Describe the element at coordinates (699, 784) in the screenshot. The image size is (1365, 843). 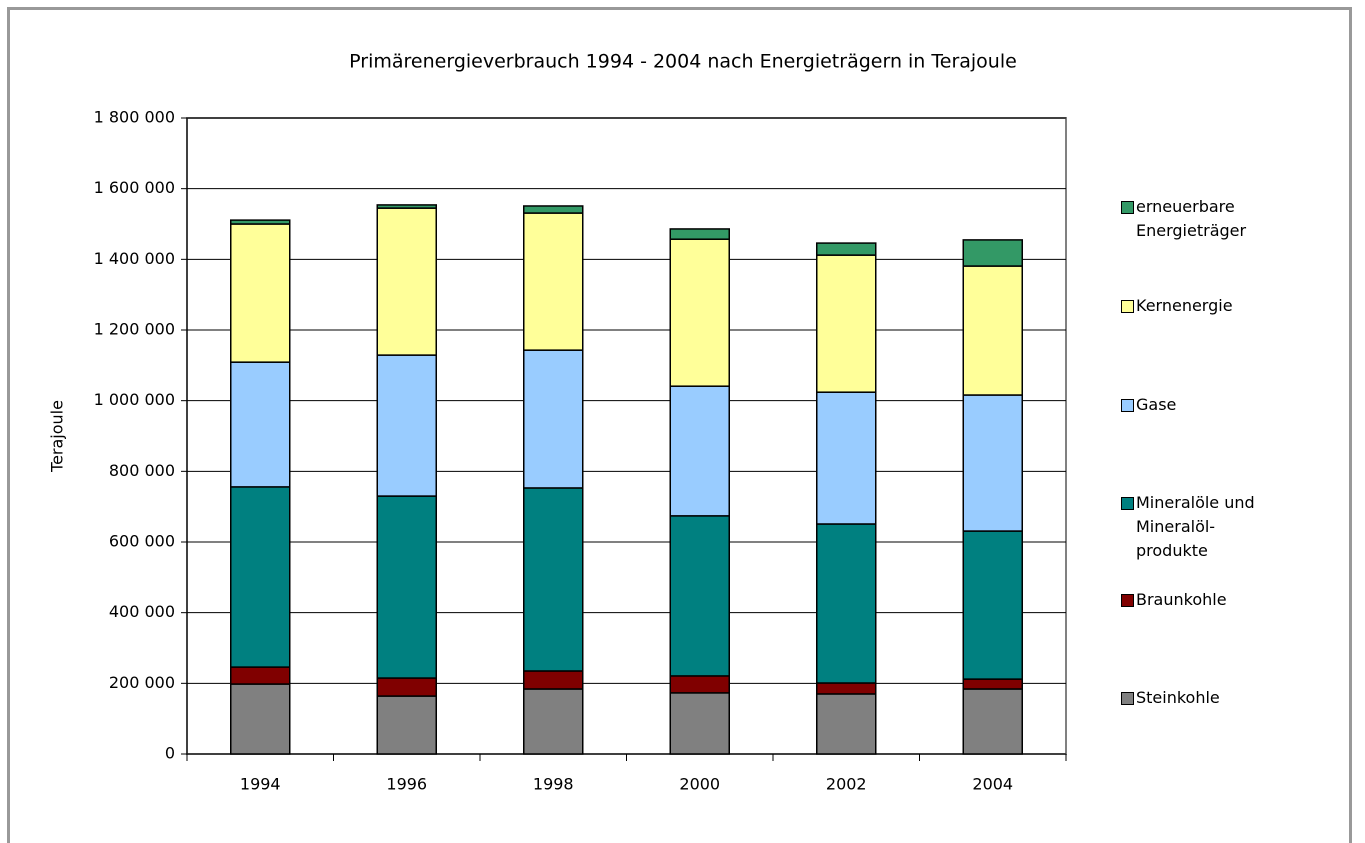
I see `x-tick-label: 2000` at that location.